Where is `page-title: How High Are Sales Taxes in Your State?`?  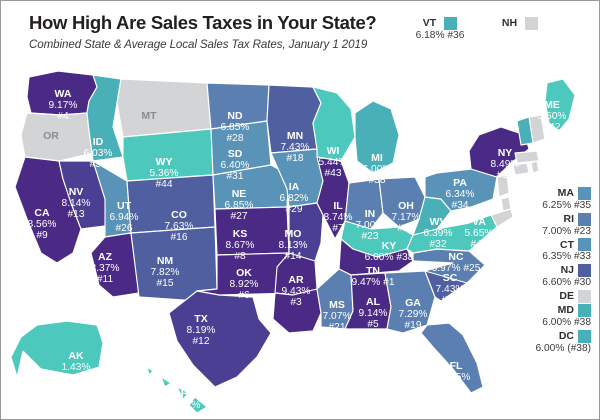
page-title: How High Are Sales Taxes in Your State? is located at coordinates (203, 22).